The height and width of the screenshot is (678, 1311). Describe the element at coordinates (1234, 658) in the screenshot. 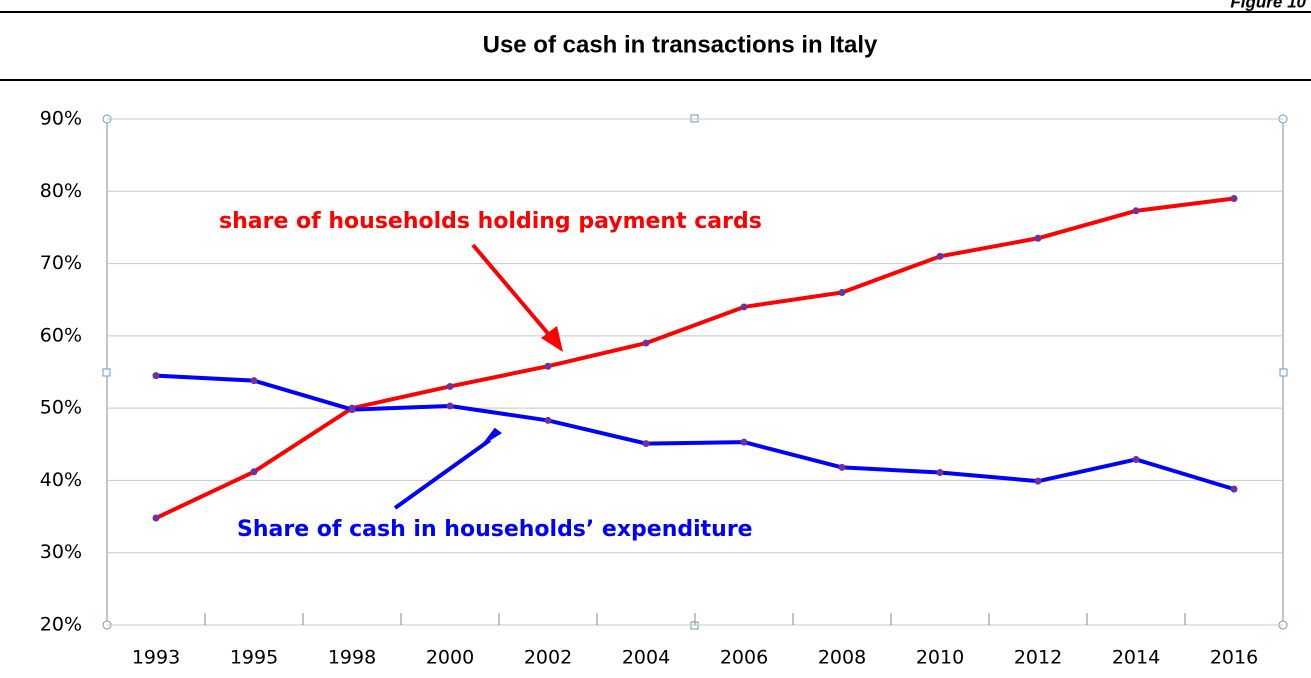

I see `x-tick-label: 2016` at that location.